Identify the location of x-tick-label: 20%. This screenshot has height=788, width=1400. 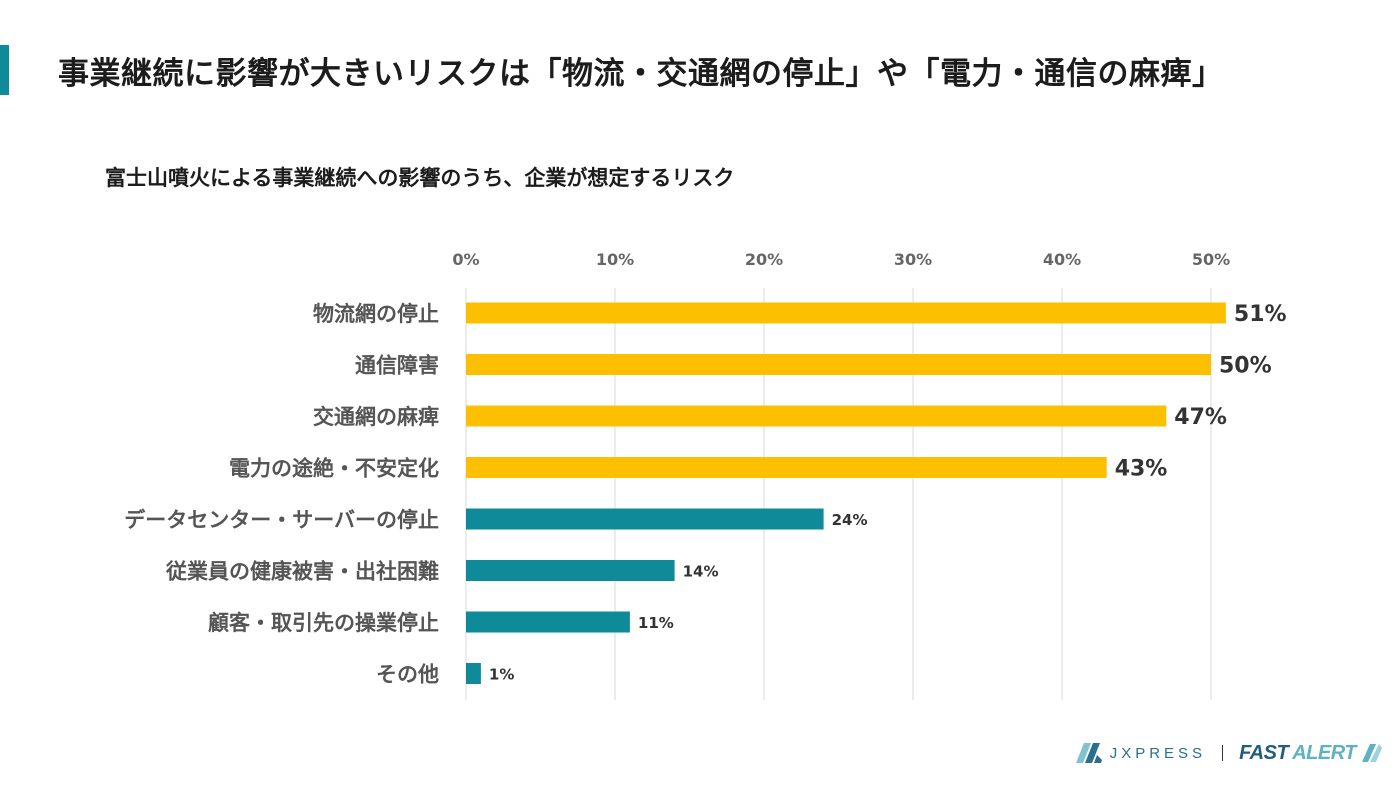
(764, 259).